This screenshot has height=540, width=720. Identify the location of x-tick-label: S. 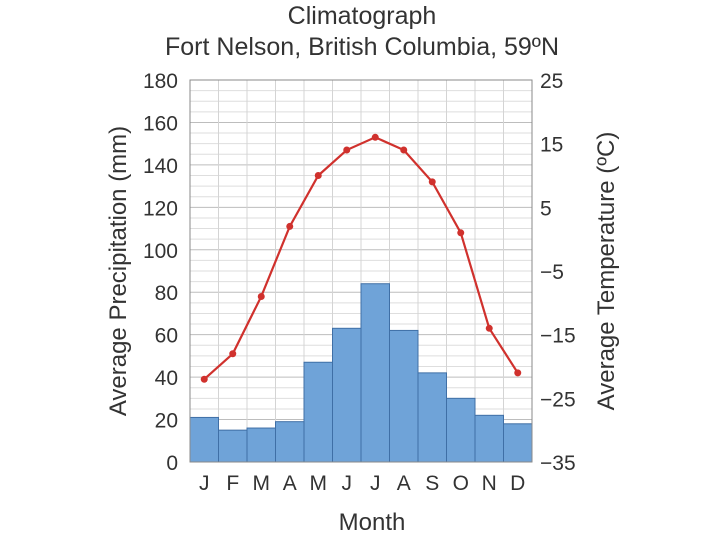
(432, 483).